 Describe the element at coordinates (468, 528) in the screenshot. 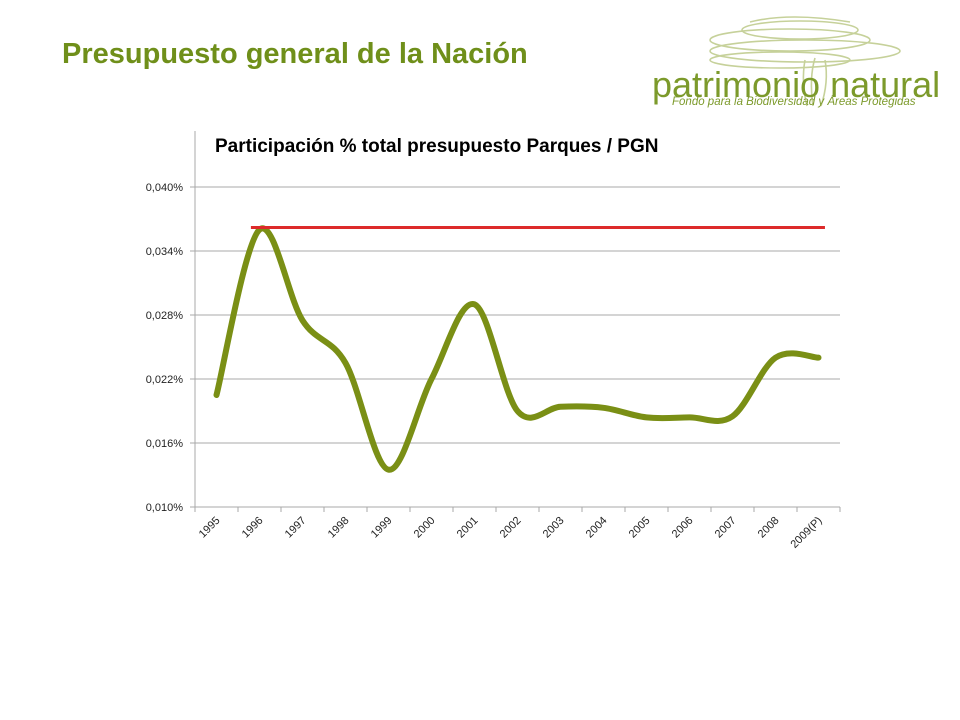

I see `x-tick-label: 2001` at that location.